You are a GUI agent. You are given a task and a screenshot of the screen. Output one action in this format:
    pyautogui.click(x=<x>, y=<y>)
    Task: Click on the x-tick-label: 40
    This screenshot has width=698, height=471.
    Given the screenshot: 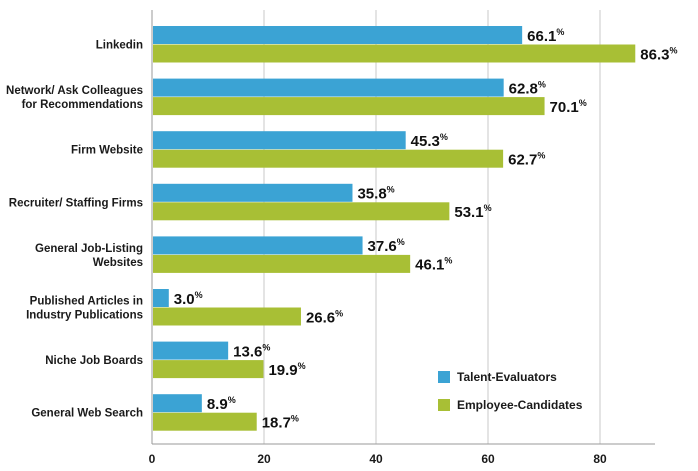 What is the action you would take?
    pyautogui.click(x=376, y=459)
    